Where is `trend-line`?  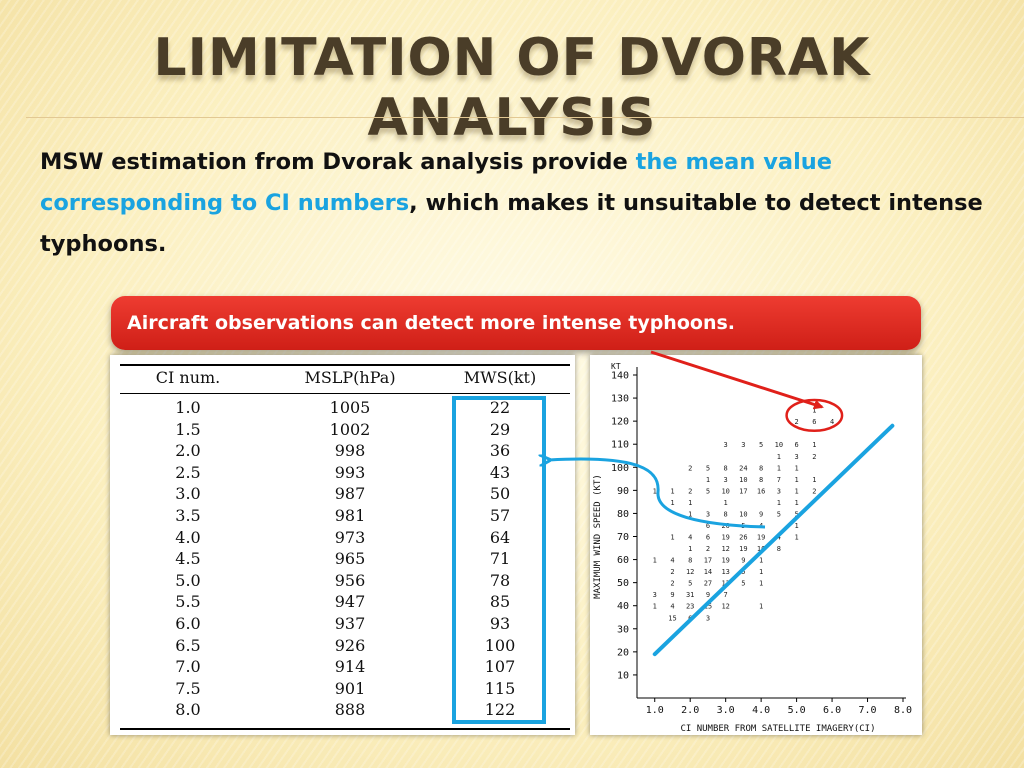 trend-line is located at coordinates (773, 540).